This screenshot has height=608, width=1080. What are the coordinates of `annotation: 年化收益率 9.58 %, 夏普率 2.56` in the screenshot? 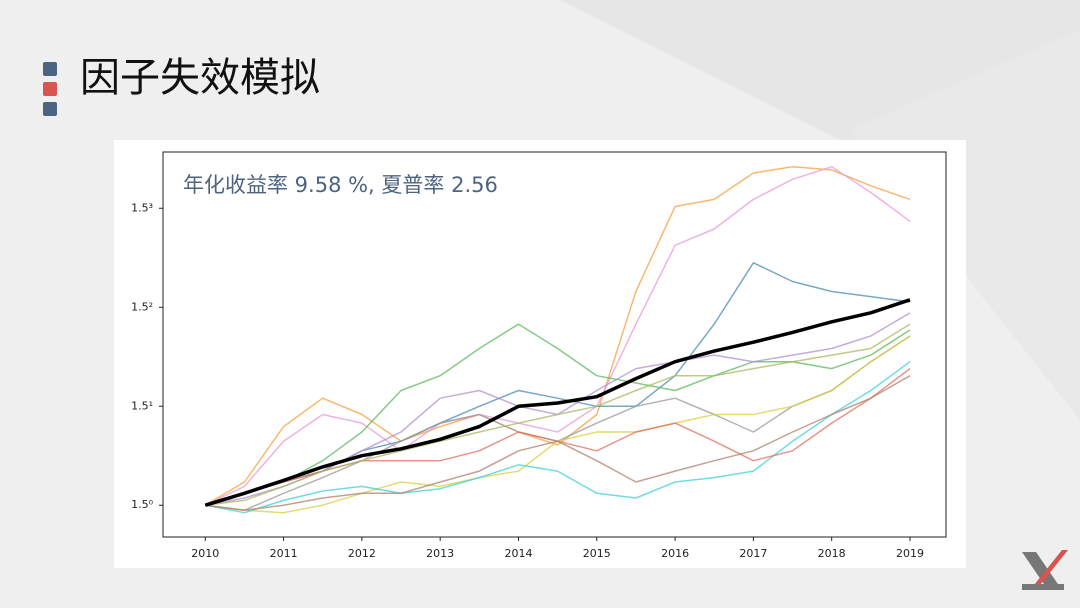 It's located at (340, 185).